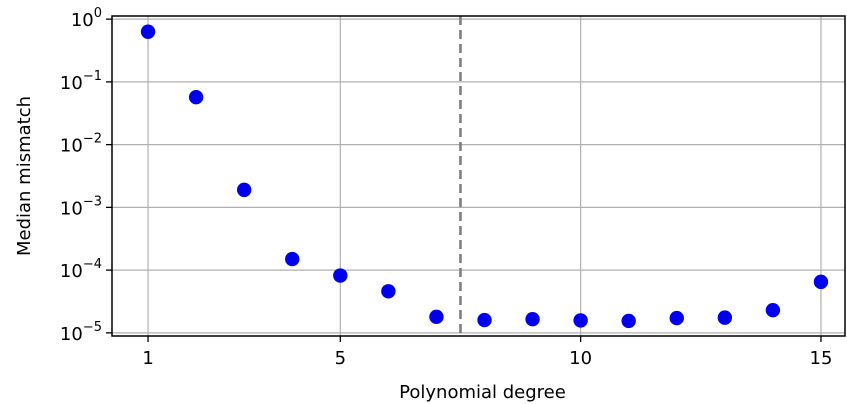 The image size is (847, 404). Describe the element at coordinates (86, 18) in the screenshot. I see `y-tick-label: 10⁰` at that location.